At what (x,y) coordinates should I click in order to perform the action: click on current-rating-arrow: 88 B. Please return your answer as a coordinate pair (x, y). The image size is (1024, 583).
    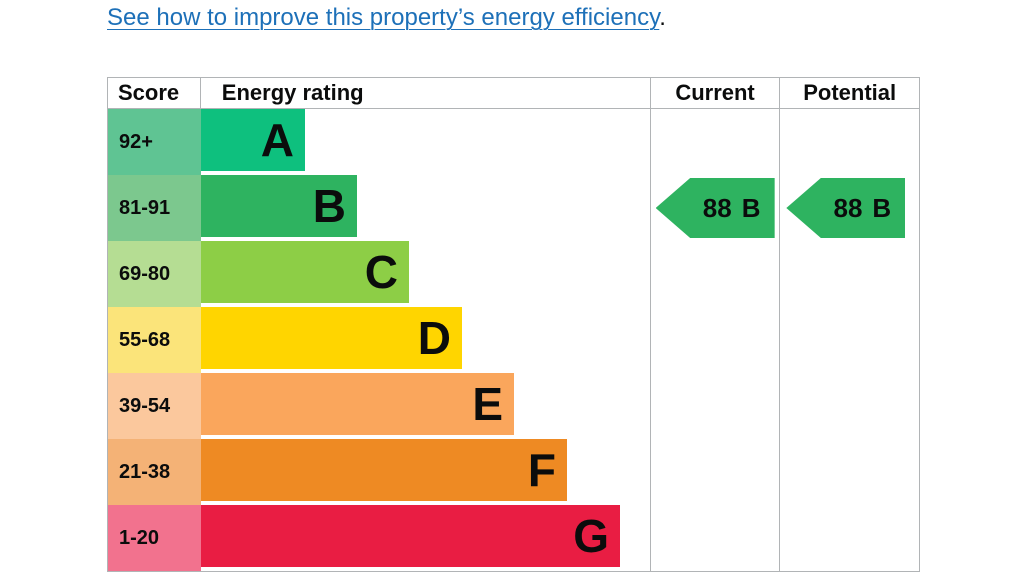
    Looking at the image, I should click on (715, 208).